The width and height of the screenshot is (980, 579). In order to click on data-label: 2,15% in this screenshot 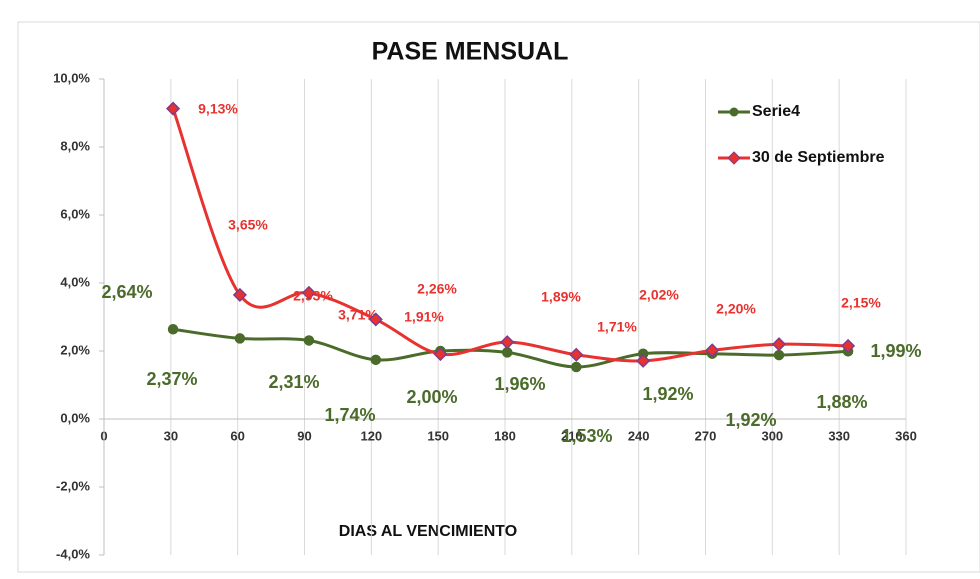, I will do `click(861, 303)`.